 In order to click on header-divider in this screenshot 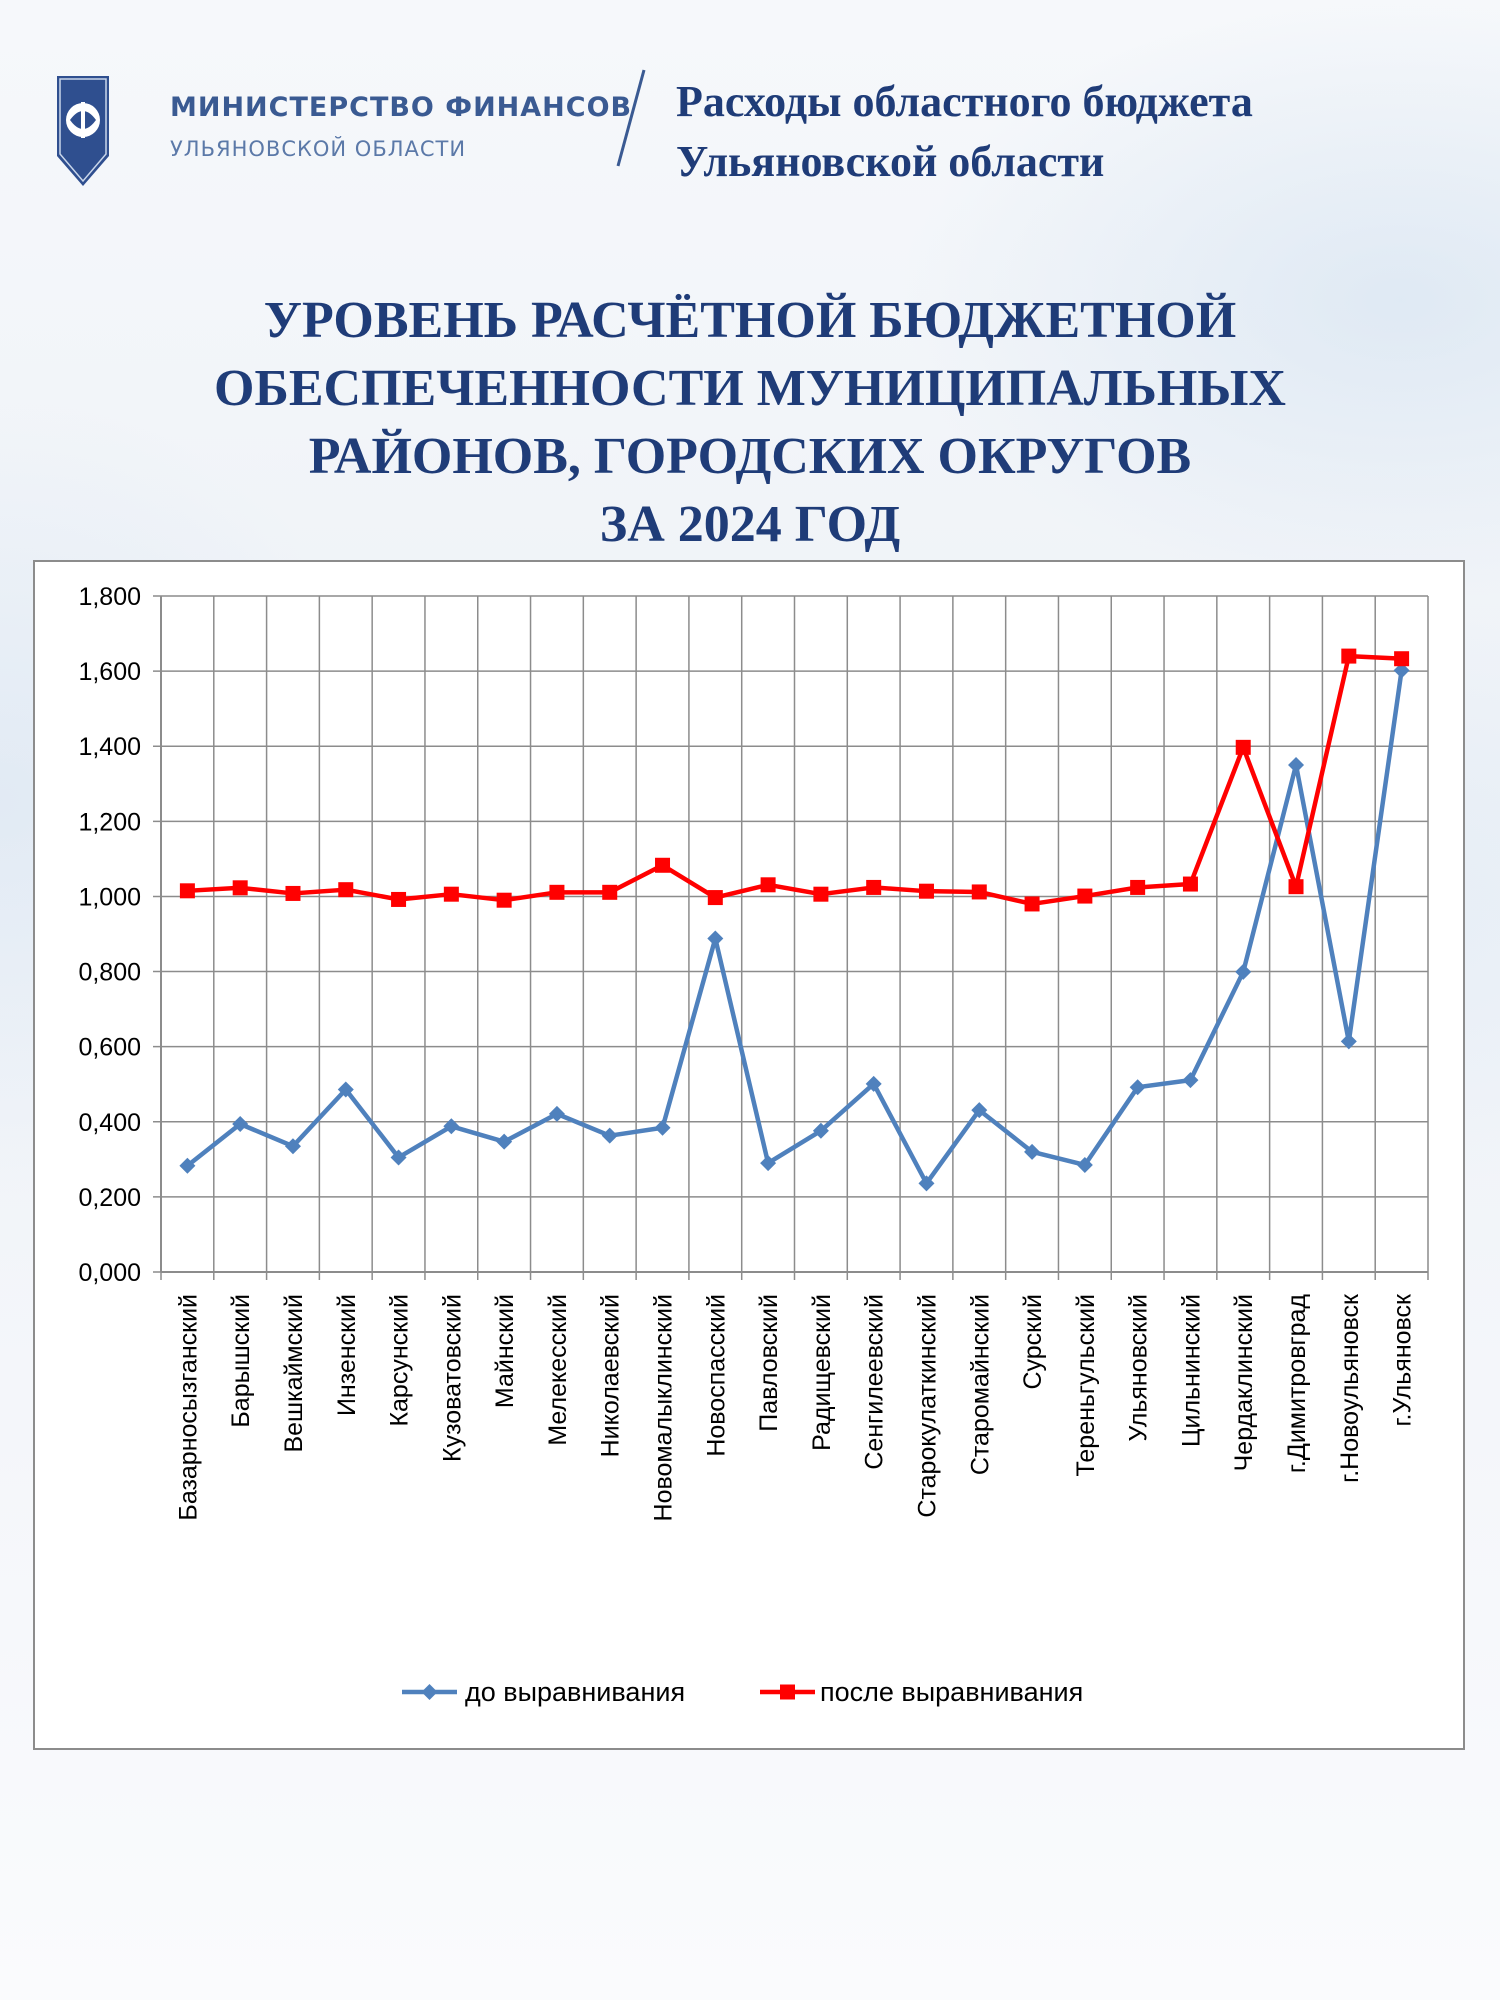, I will do `click(631, 118)`.